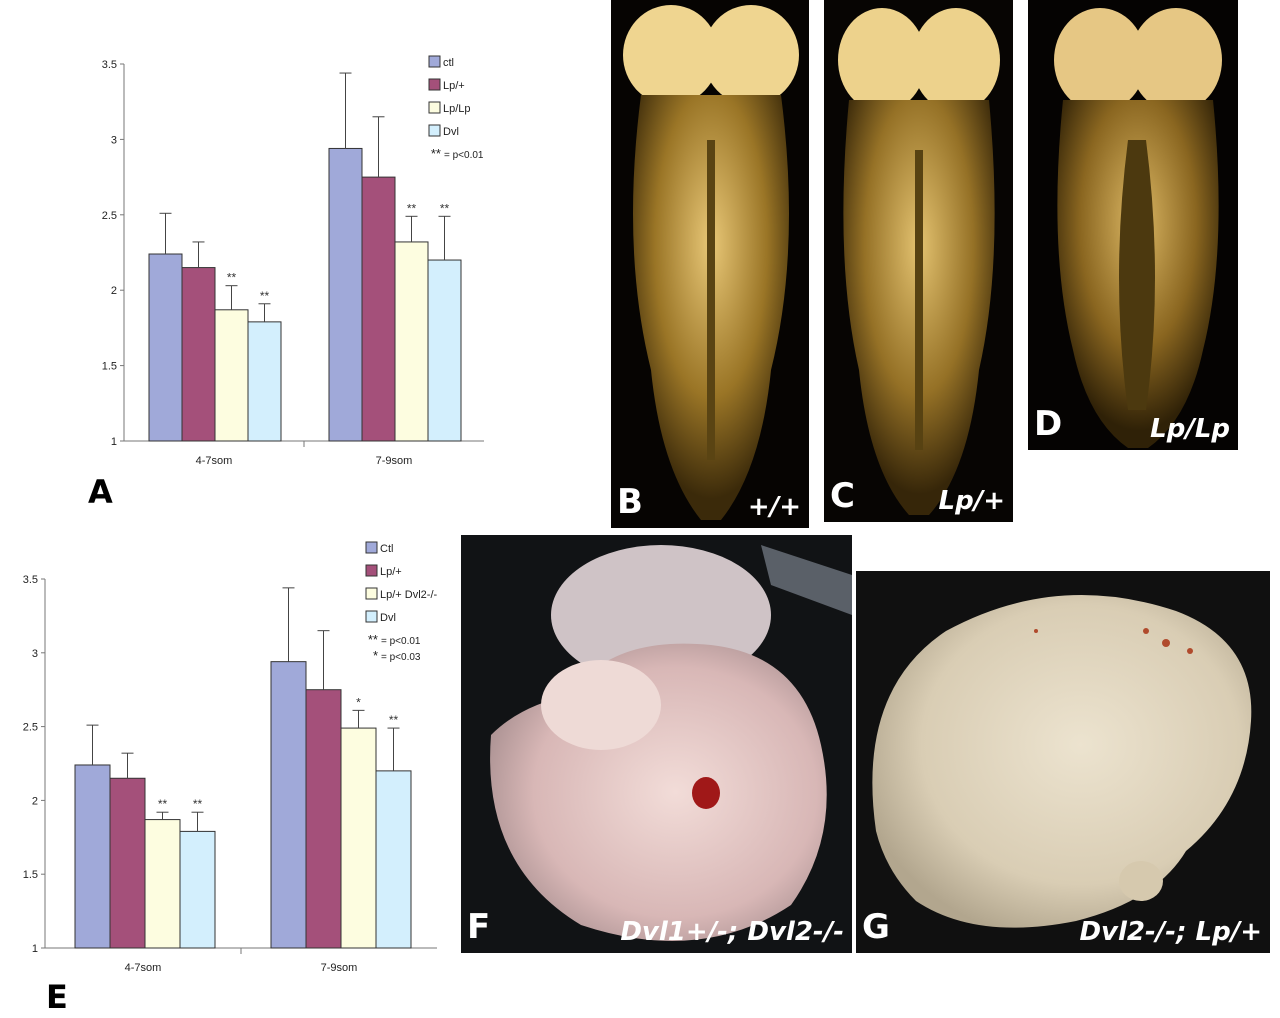 Image resolution: width=1280 pixels, height=1018 pixels. What do you see at coordinates (479, 927) in the screenshot?
I see `panel-letter-f: F` at bounding box center [479, 927].